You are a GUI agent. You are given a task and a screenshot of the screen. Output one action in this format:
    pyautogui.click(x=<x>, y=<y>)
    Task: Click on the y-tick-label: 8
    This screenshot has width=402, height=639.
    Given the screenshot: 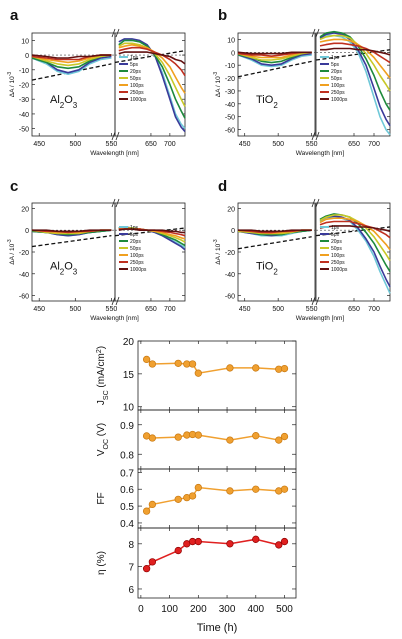 What is the action you would take?
    pyautogui.click(x=131, y=545)
    